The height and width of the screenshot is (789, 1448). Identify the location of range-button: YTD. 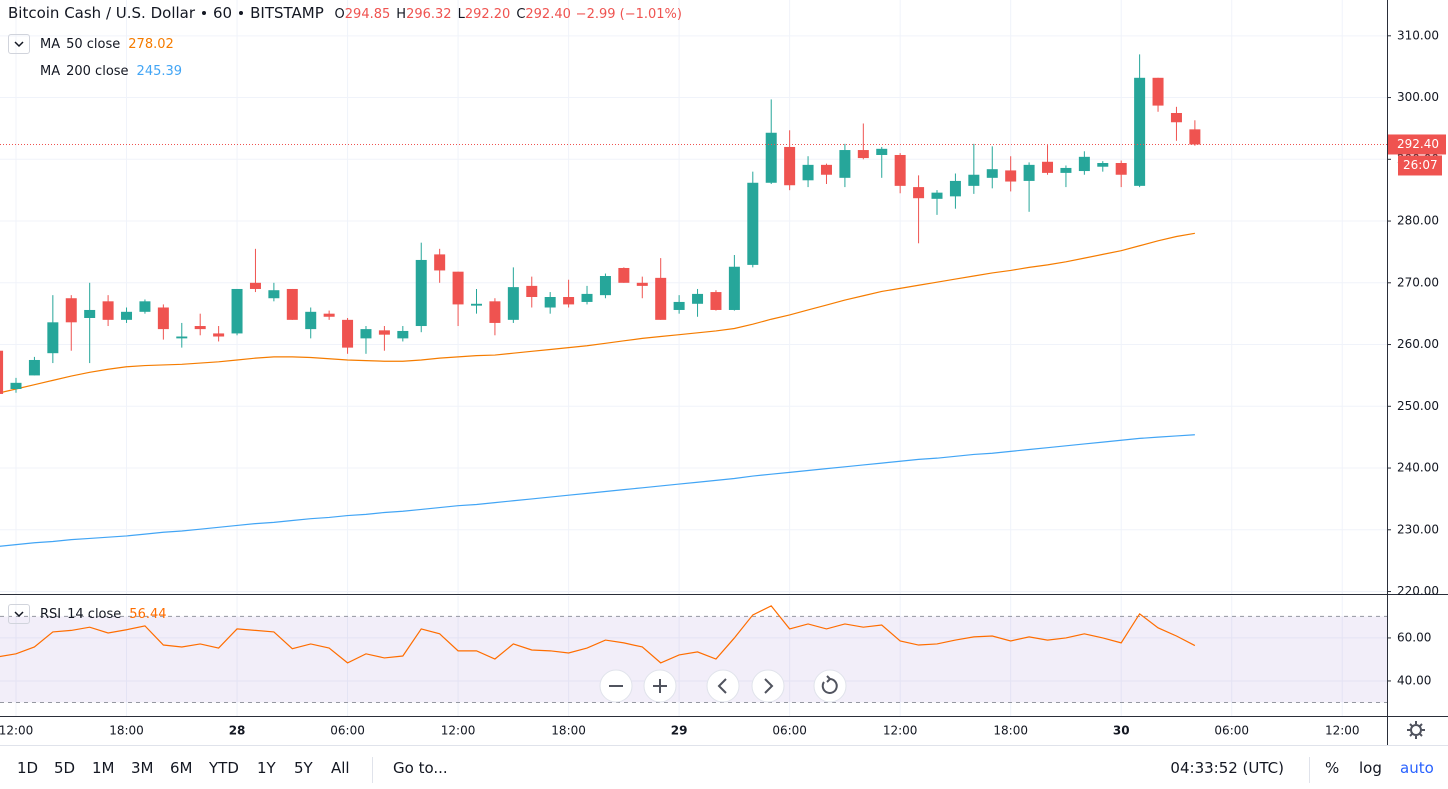
(224, 768).